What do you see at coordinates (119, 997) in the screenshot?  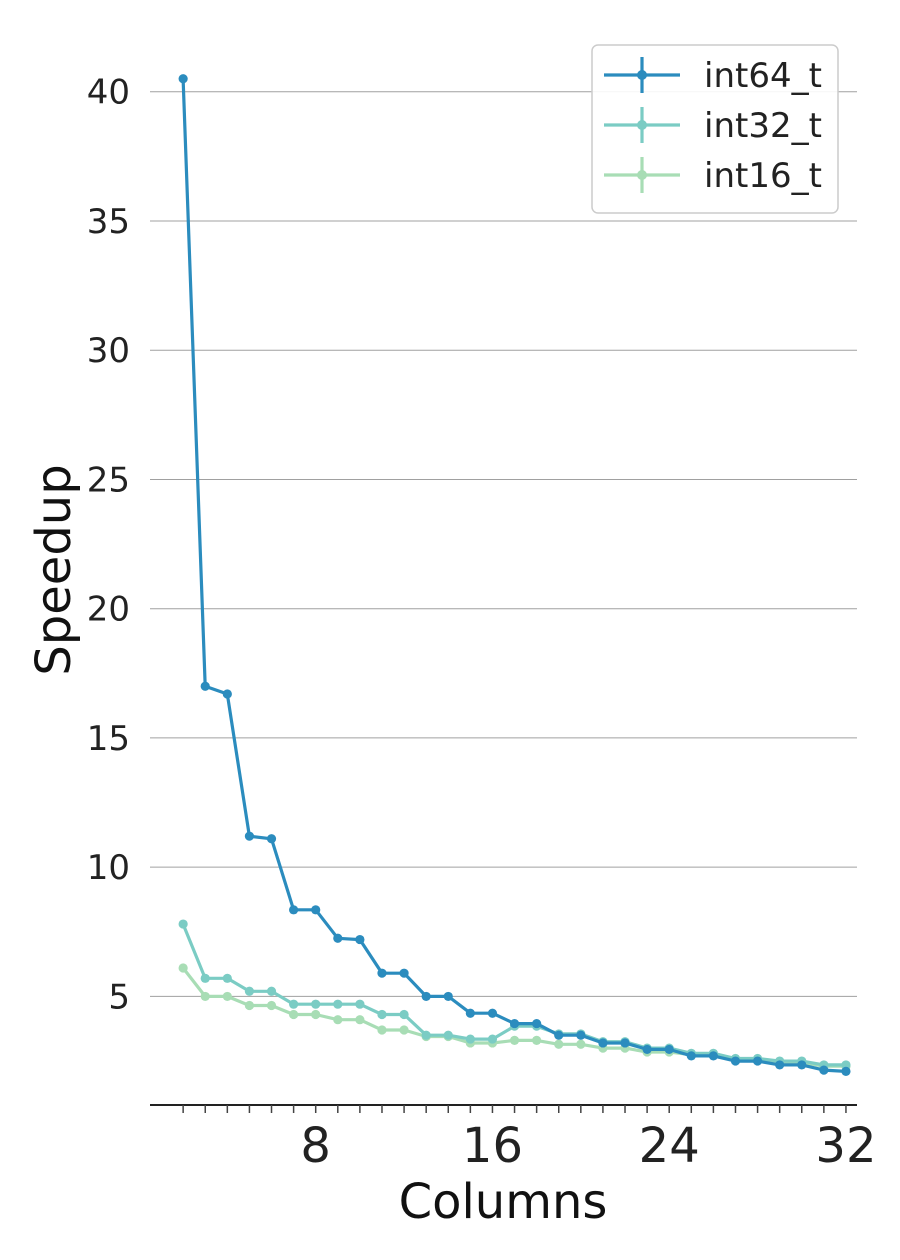 I see `y-tick-label: 5` at bounding box center [119, 997].